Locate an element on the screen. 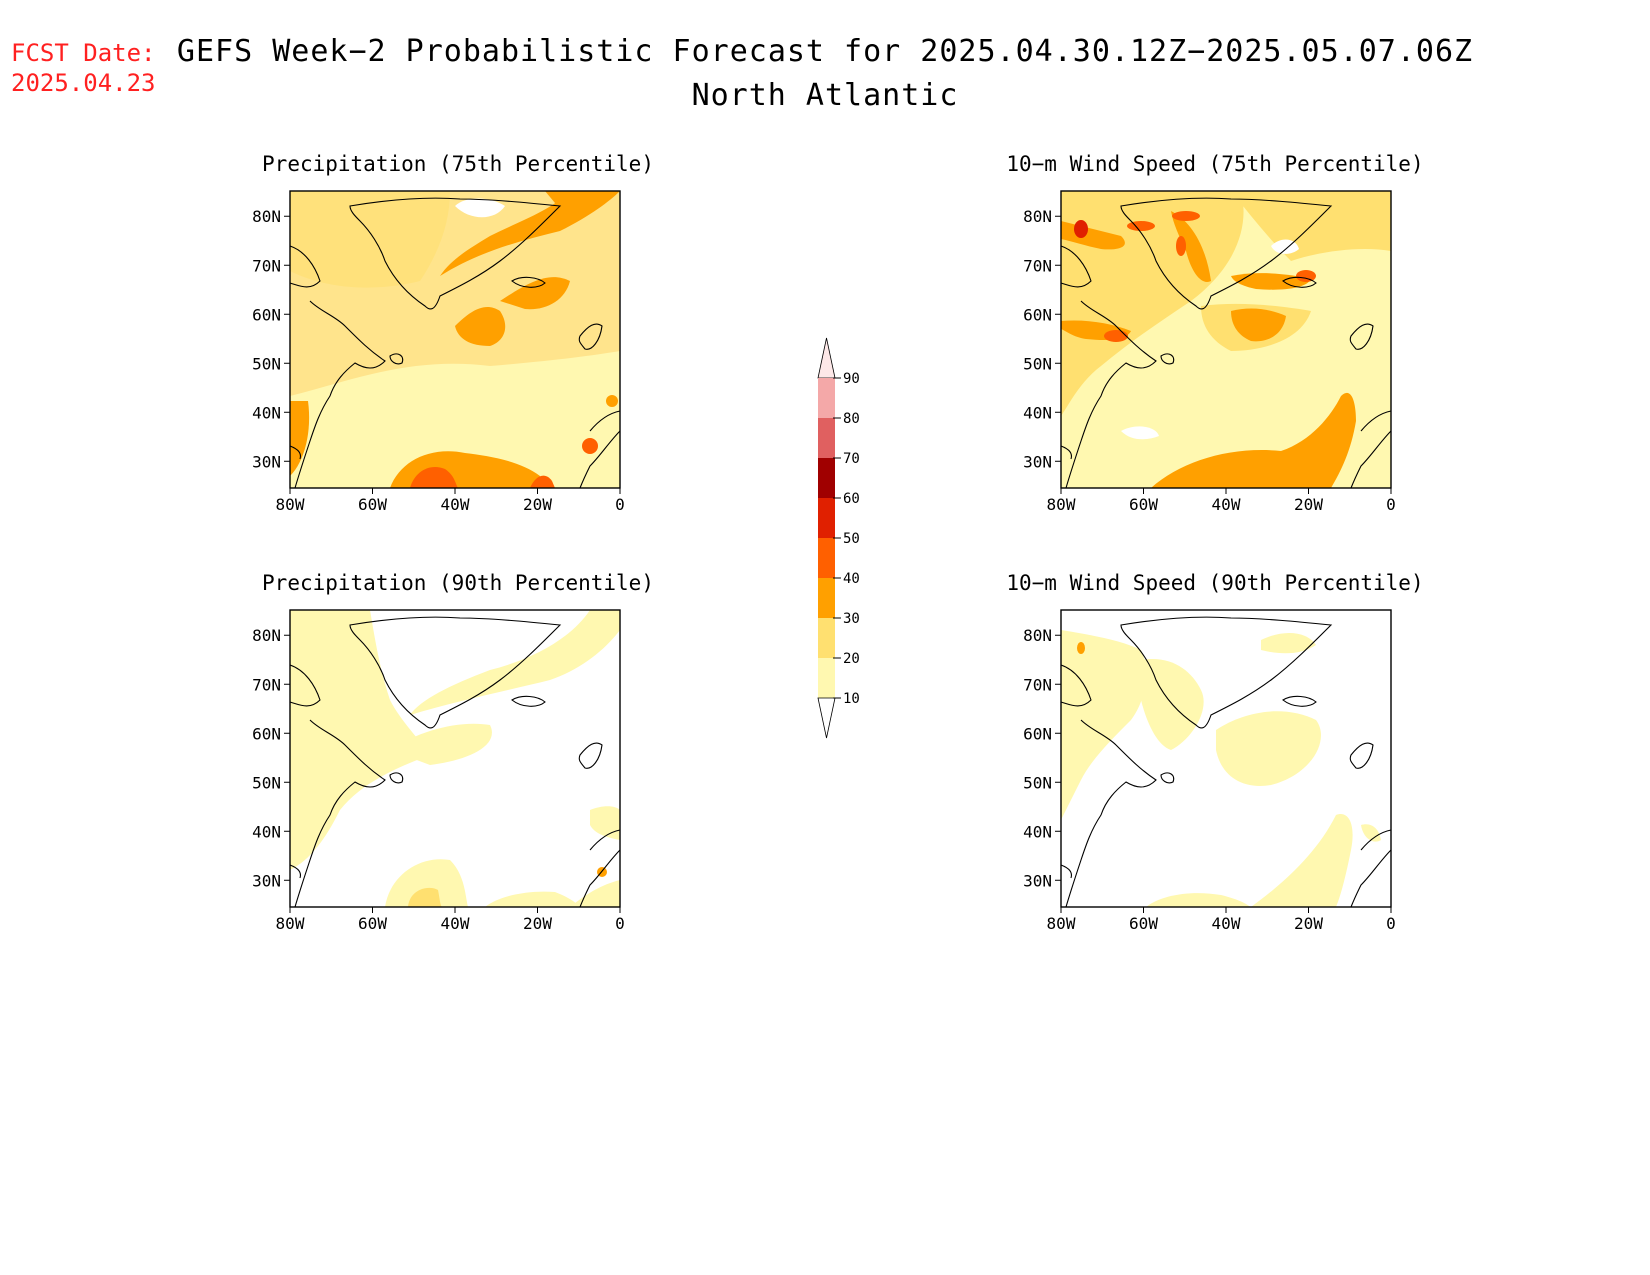  colorbar: 90 80 70 60 50 40 30 20 10 is located at coordinates (838, 538).